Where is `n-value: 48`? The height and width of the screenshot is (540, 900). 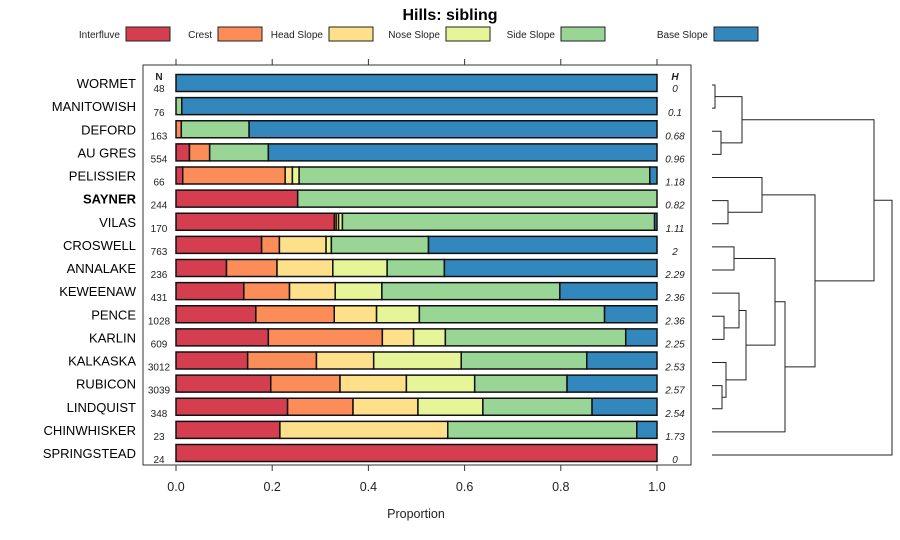 n-value: 48 is located at coordinates (159, 89).